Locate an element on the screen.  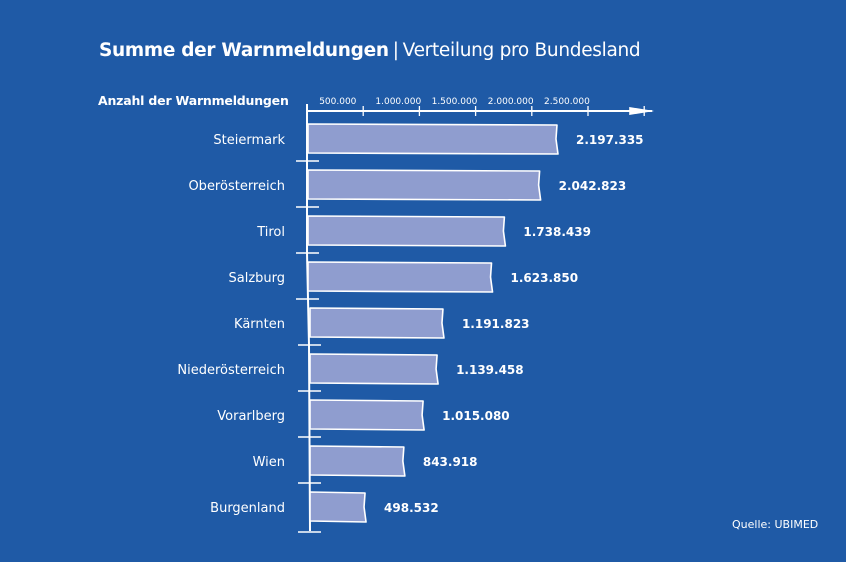
x-tick-label: 1.500.000 is located at coordinates (455, 102).